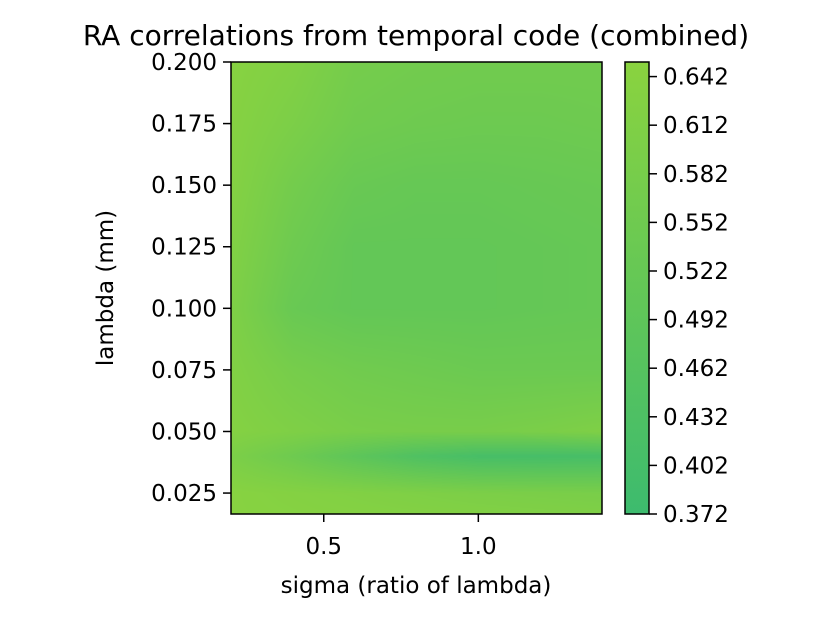  I want to click on colorbar-tick-label: 0.642, so click(696, 78).